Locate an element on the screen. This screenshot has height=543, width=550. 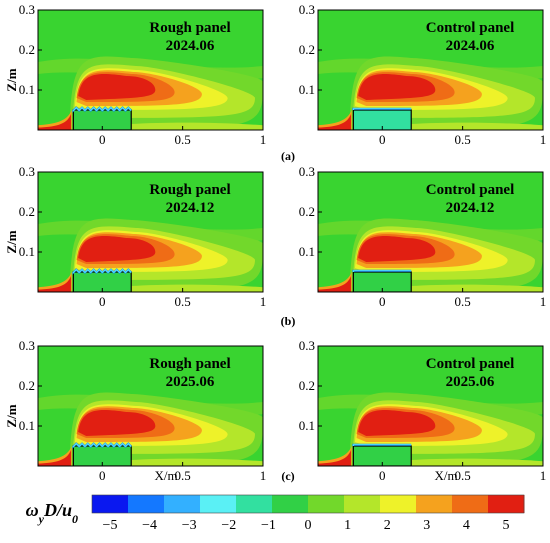
colorbar-tick-label: 3 is located at coordinates (426, 525).